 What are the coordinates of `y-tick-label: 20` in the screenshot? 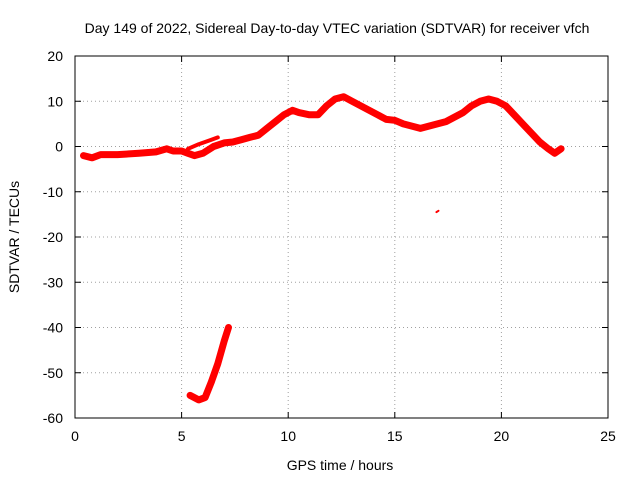 It's located at (55, 56).